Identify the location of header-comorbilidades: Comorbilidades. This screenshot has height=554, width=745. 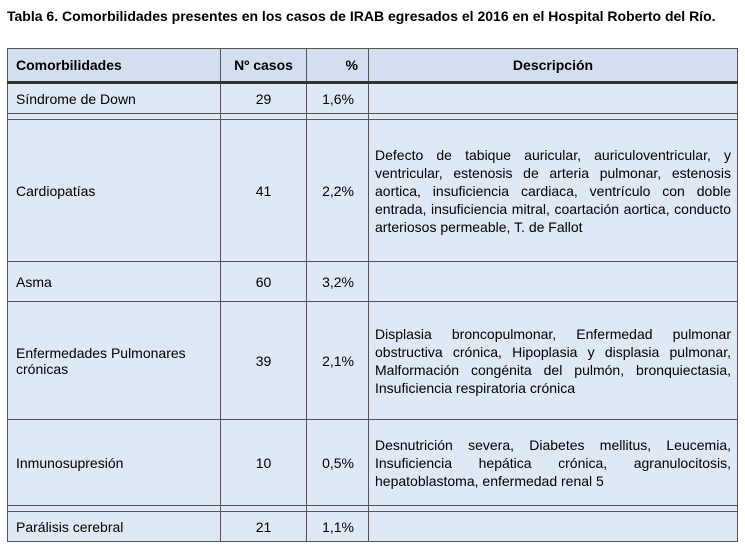
(114, 65).